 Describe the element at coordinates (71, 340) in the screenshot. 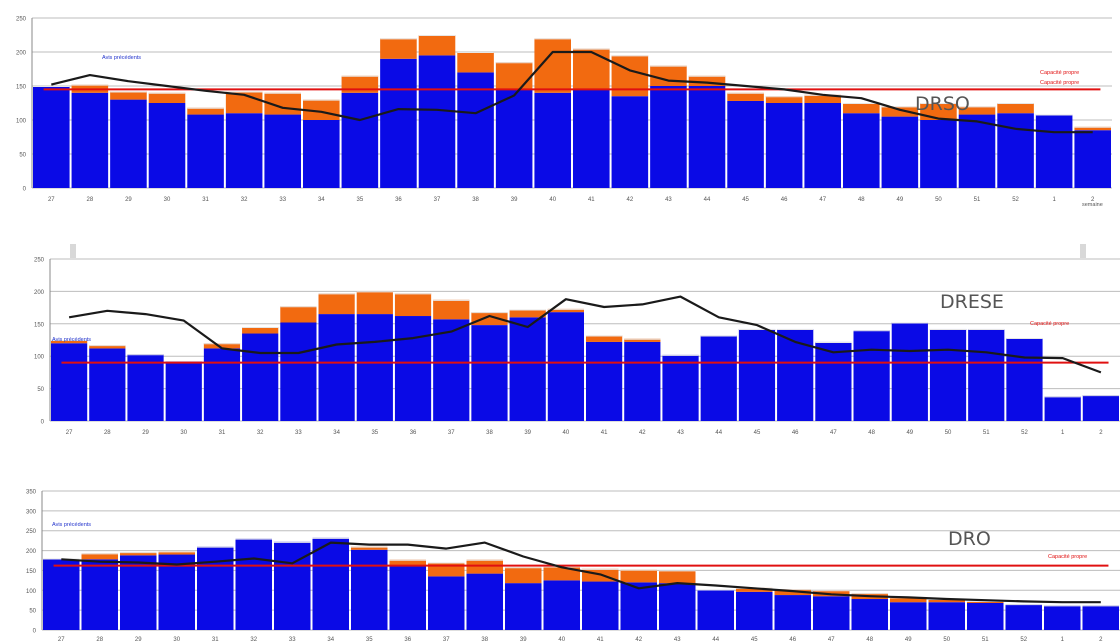

I see `note-label: Avis précédents` at that location.